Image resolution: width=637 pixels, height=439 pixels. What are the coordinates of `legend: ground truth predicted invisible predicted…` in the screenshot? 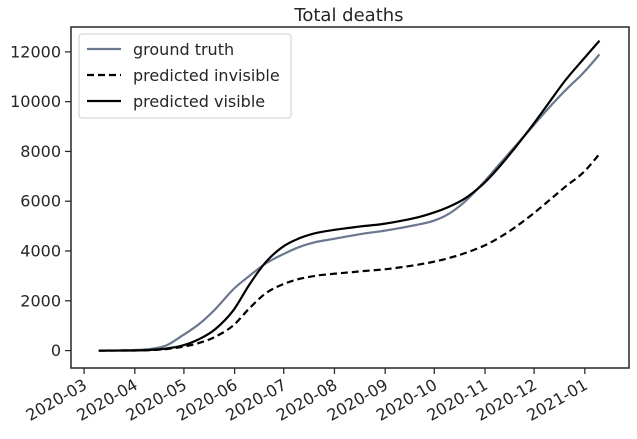 It's located at (185, 76).